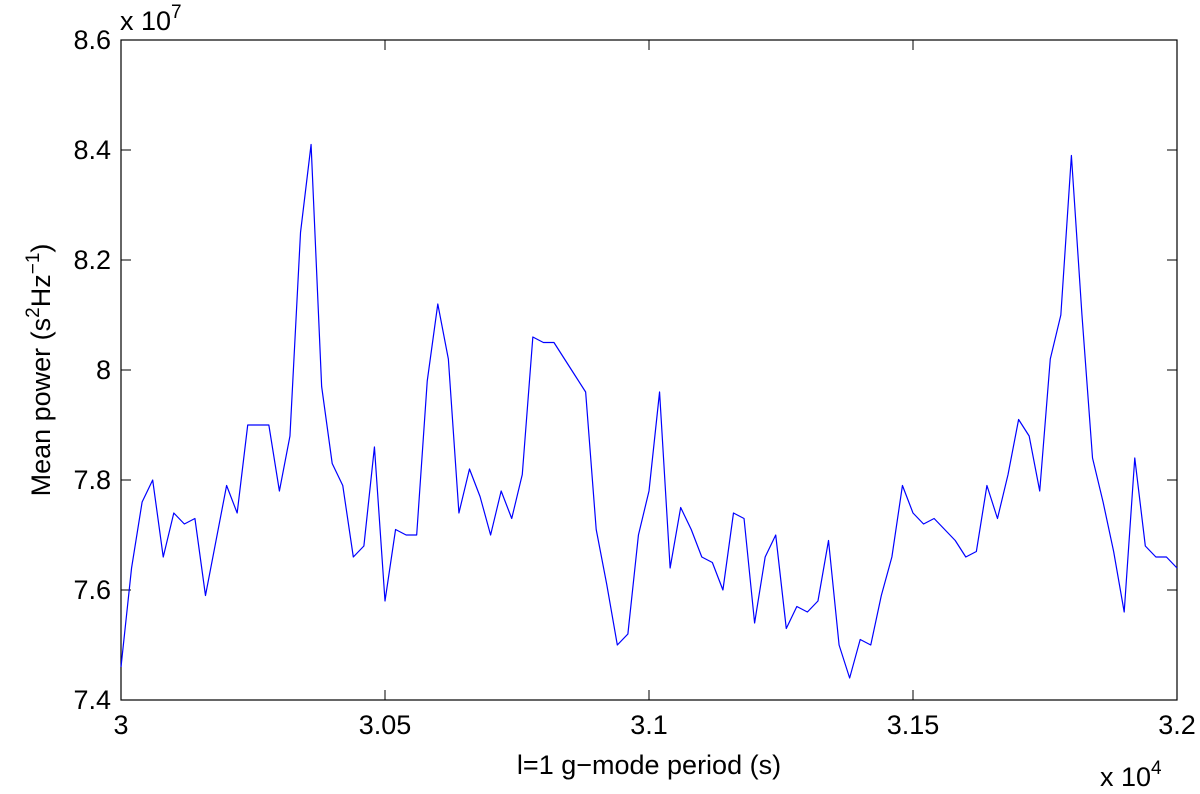 Image resolution: width=1200 pixels, height=794 pixels. What do you see at coordinates (92, 480) in the screenshot?
I see `y-tick-label: 7.8` at bounding box center [92, 480].